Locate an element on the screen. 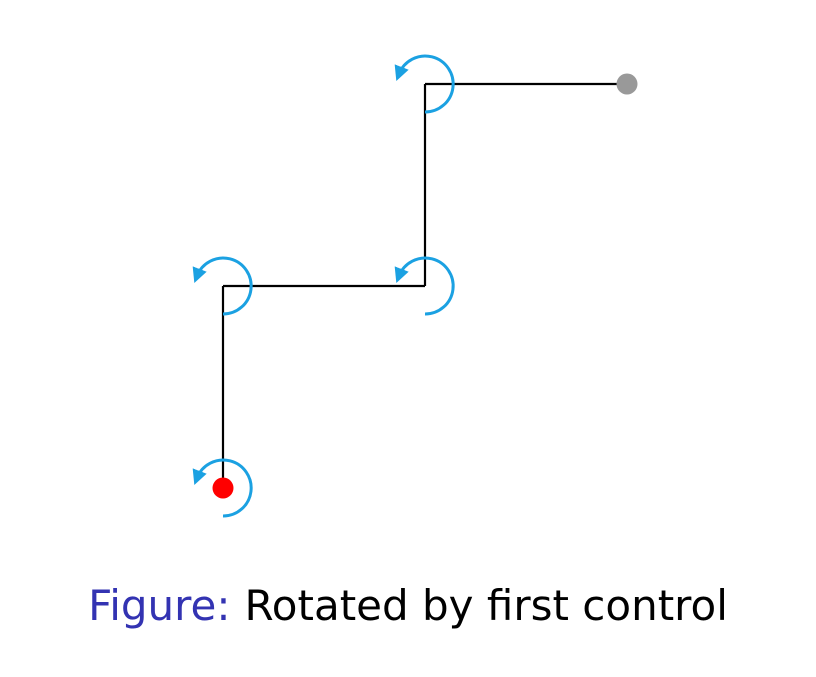  joint-2-rotation-icon is located at coordinates (222, 286).